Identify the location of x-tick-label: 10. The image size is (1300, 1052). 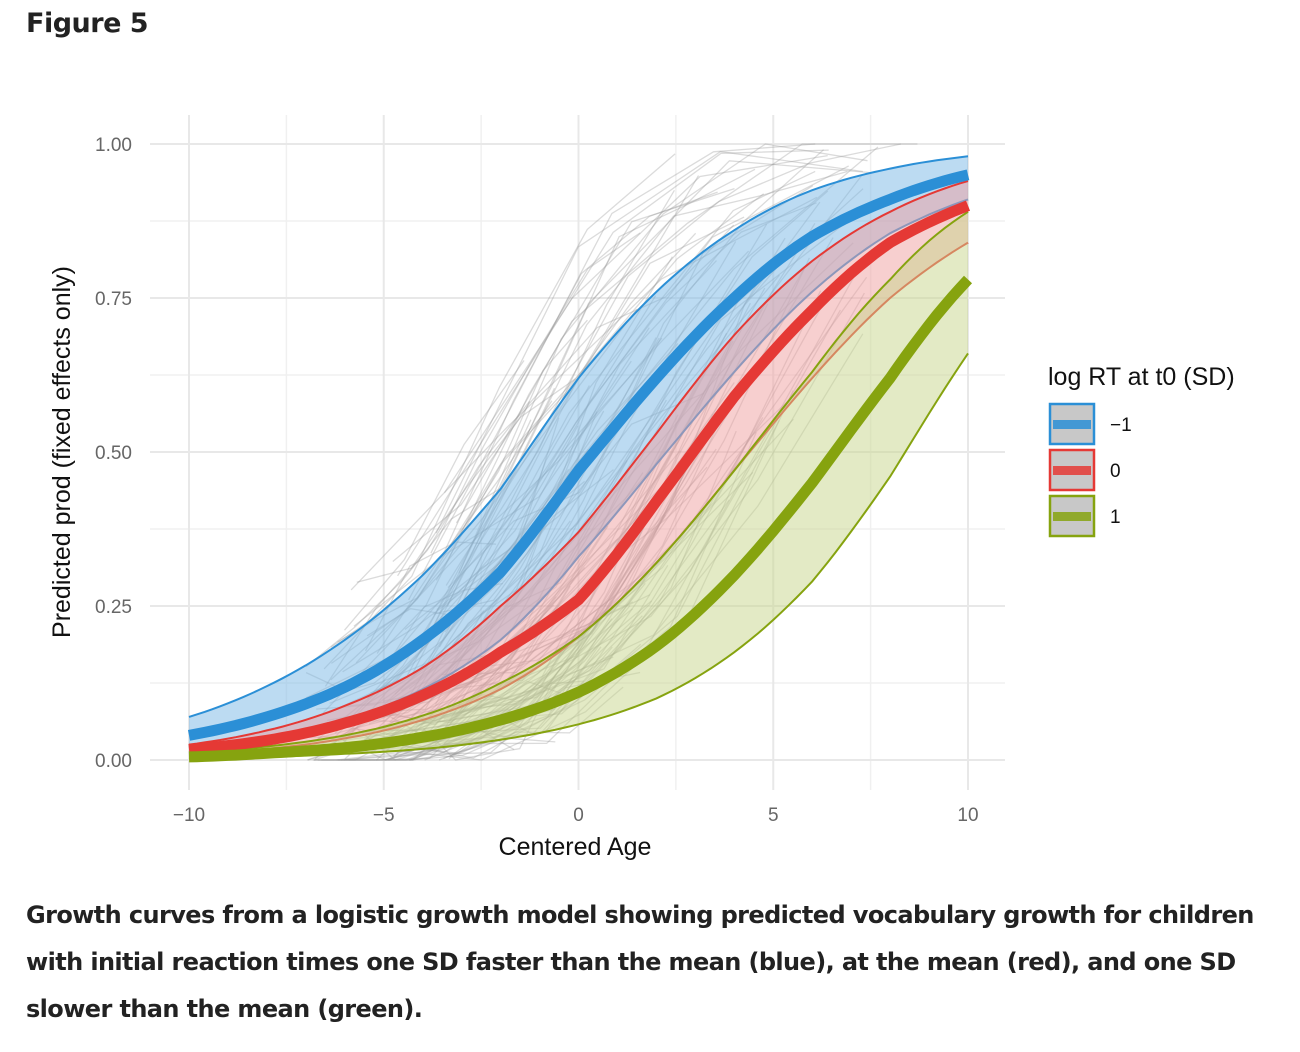
(967, 815).